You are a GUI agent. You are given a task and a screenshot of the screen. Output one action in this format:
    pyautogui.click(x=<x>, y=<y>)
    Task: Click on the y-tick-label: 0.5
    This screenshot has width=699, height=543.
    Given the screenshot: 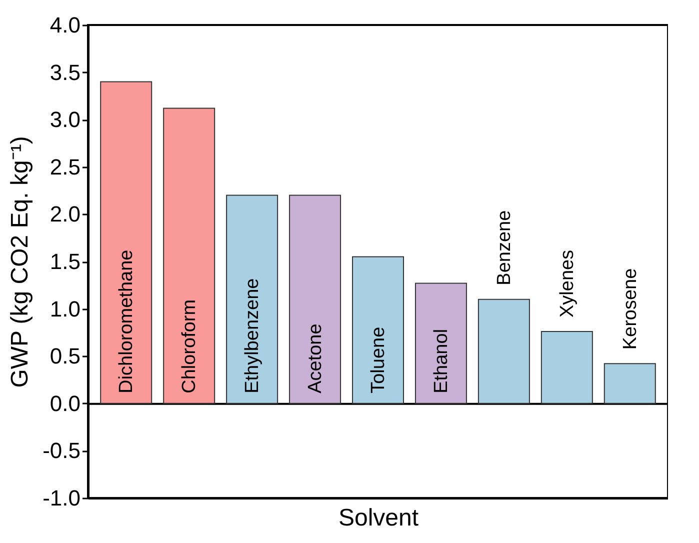 What is the action you would take?
    pyautogui.click(x=65, y=356)
    